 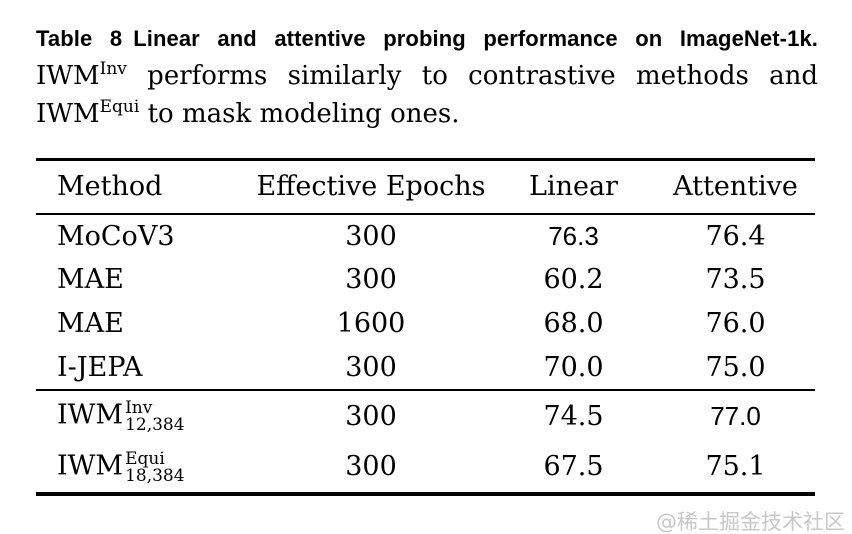 What do you see at coordinates (573, 367) in the screenshot?
I see `cell-linear: 70.0` at bounding box center [573, 367].